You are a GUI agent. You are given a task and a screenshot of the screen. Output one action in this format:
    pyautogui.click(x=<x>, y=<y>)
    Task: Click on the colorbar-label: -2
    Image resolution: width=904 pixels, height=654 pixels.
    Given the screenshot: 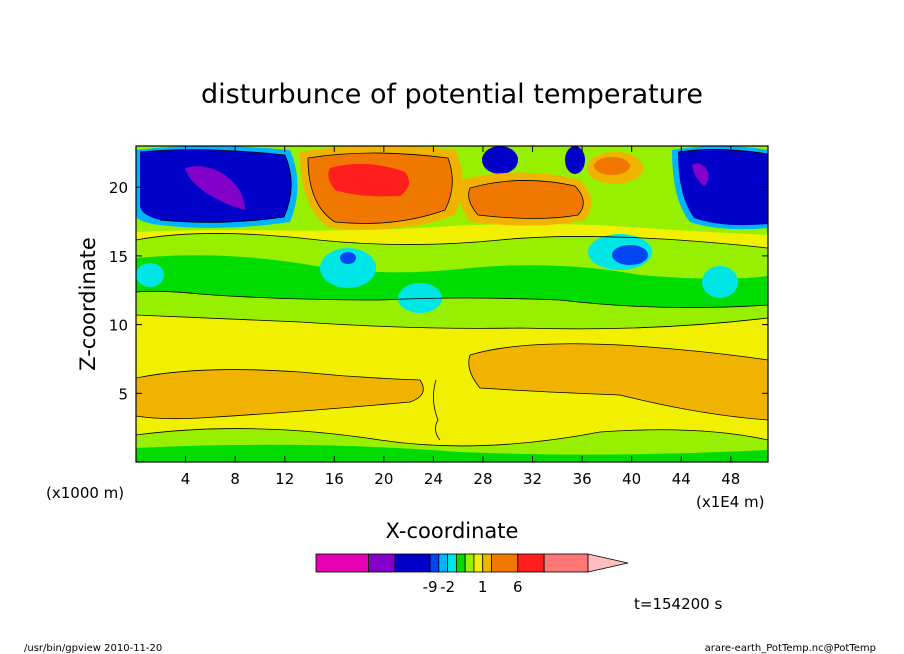 What is the action you would take?
    pyautogui.click(x=447, y=587)
    